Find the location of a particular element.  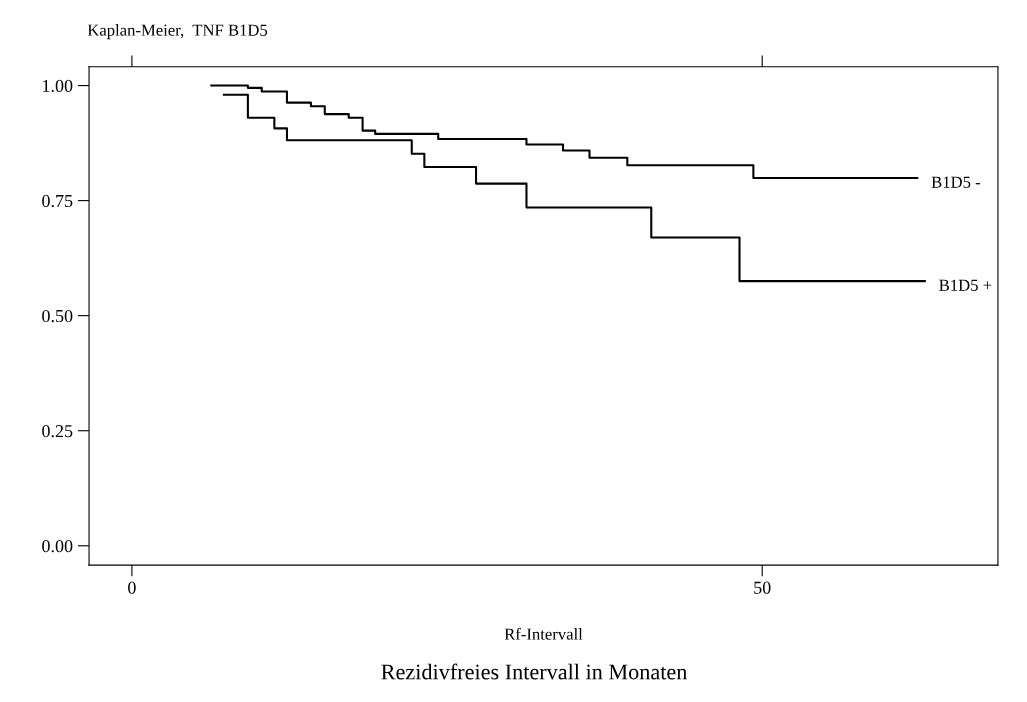

y-tick-label: 0.00 is located at coordinates (57, 546).